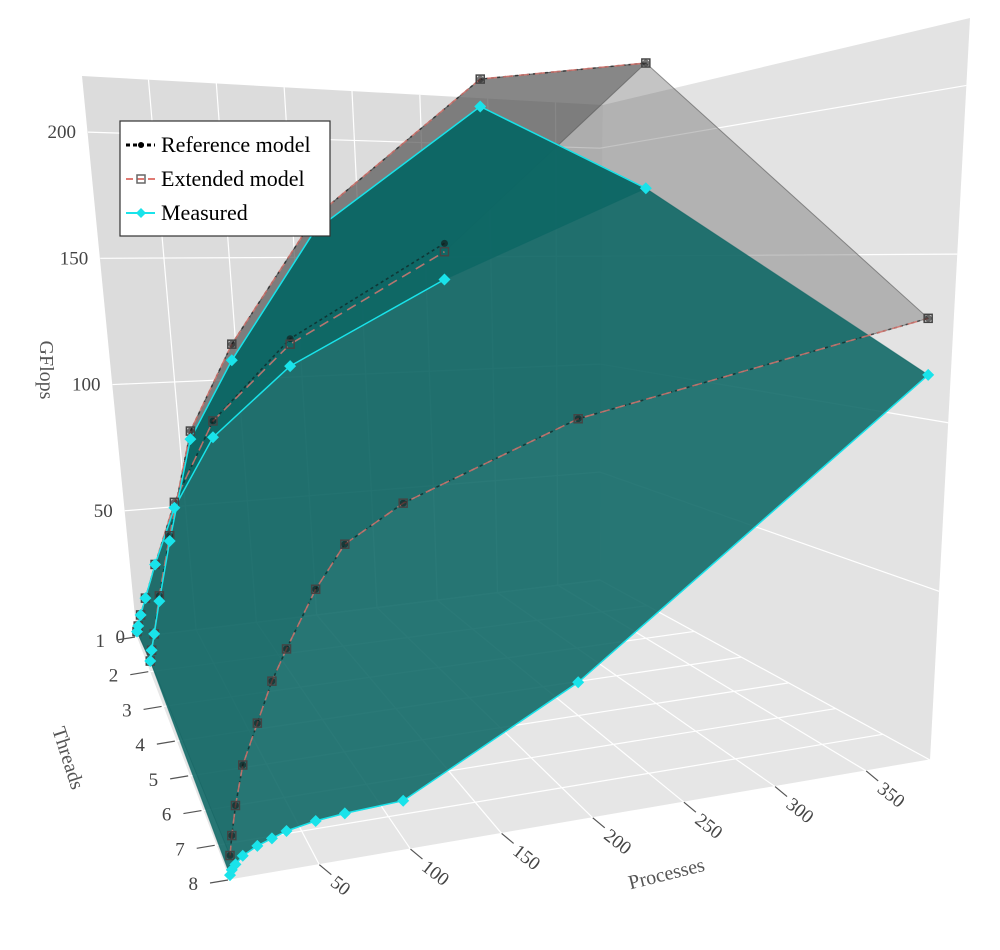  What do you see at coordinates (194, 884) in the screenshot?
I see `y-tick-8: 8` at bounding box center [194, 884].